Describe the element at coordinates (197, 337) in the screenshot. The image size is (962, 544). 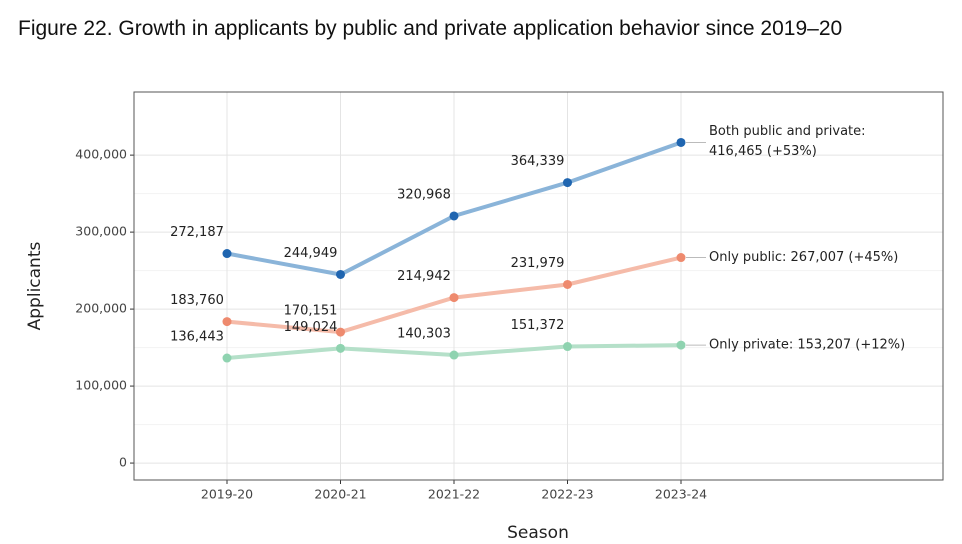
I see `data-label: 136,443` at that location.